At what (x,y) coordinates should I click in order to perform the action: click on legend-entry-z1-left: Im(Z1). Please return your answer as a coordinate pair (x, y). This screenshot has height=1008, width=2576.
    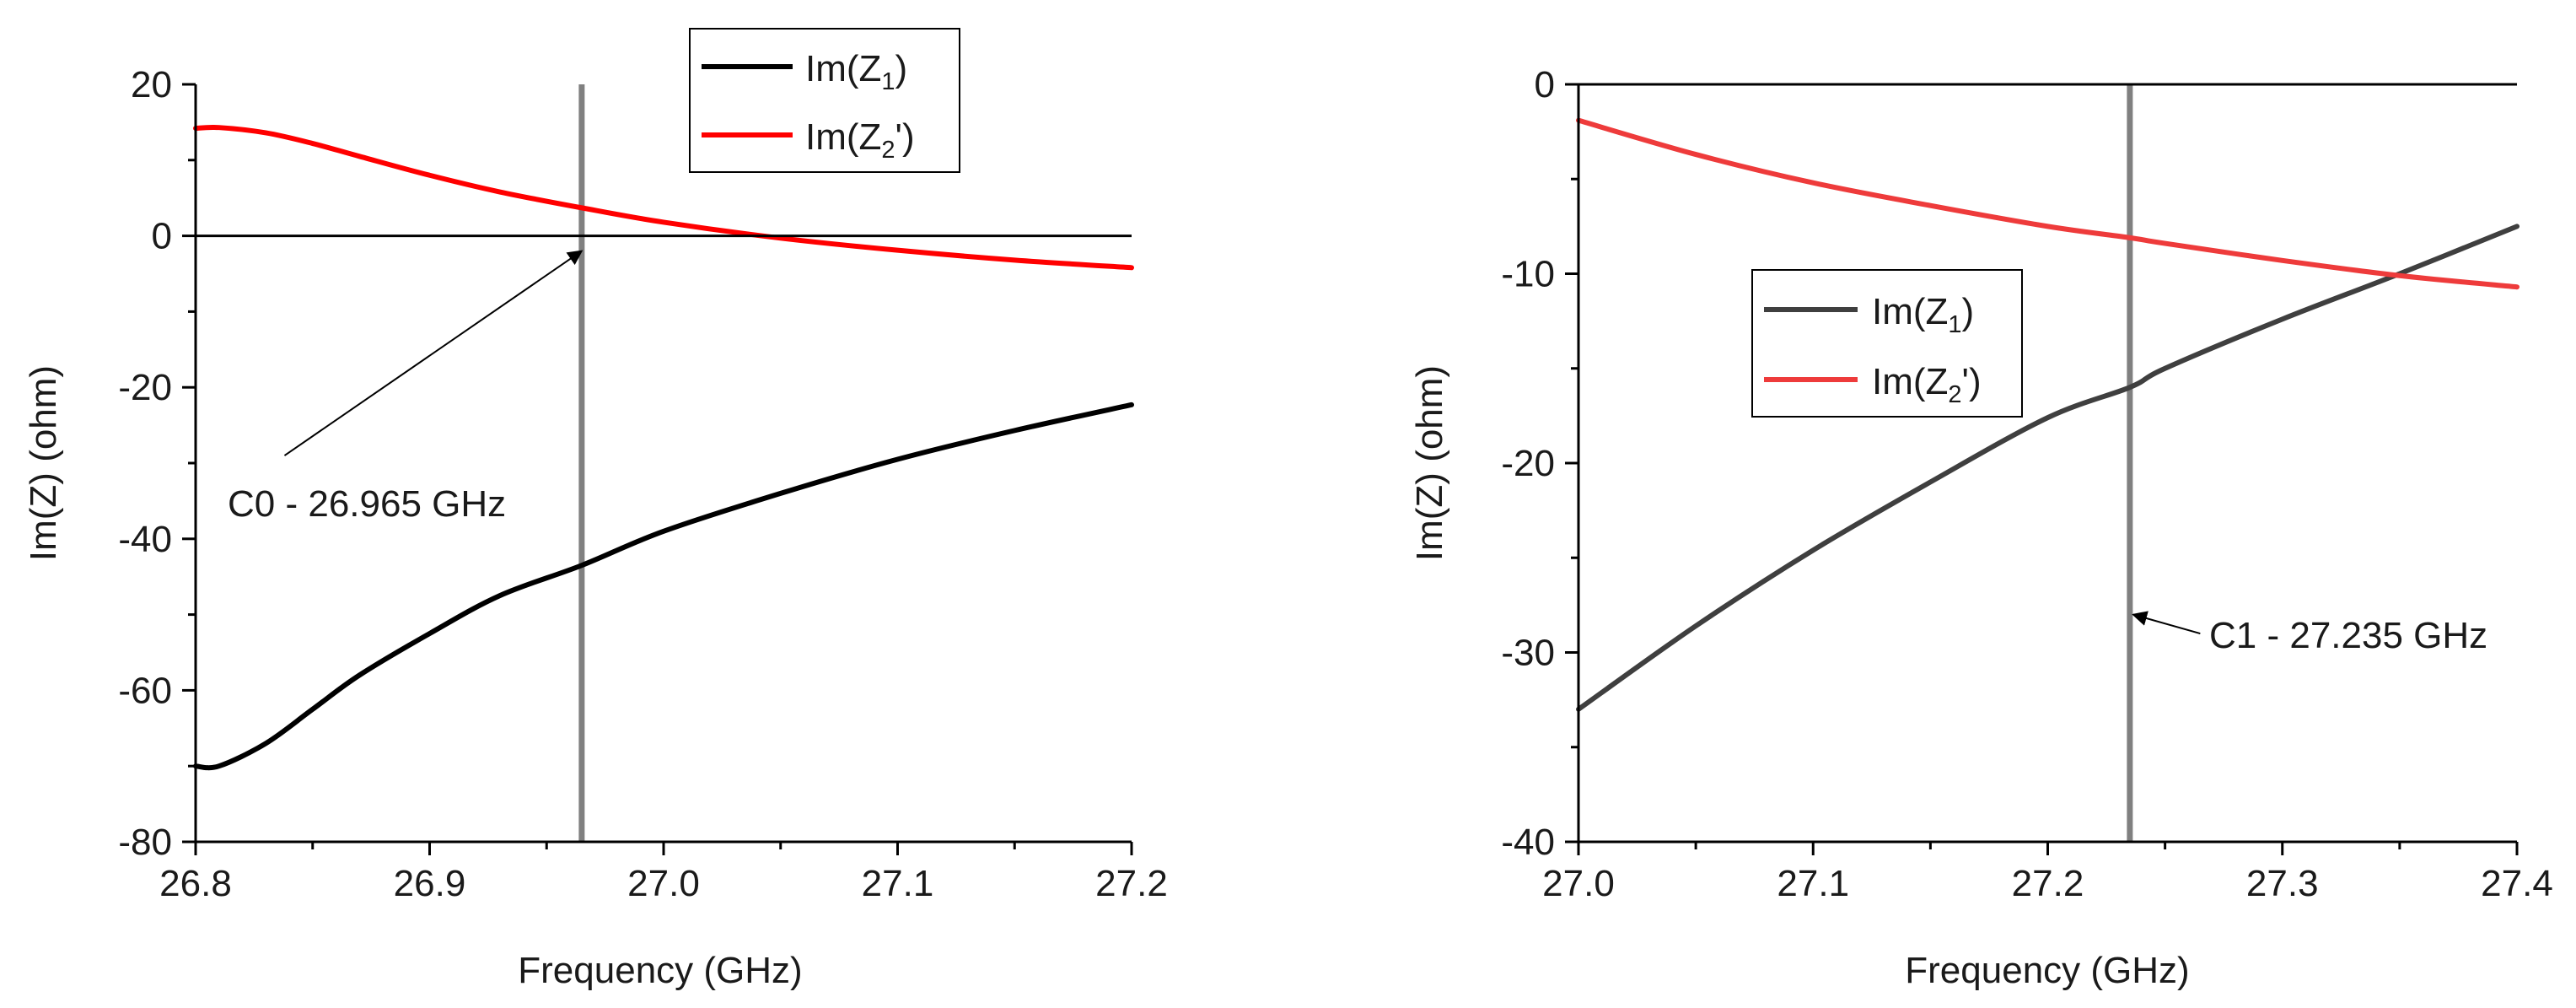
    Looking at the image, I should click on (856, 71).